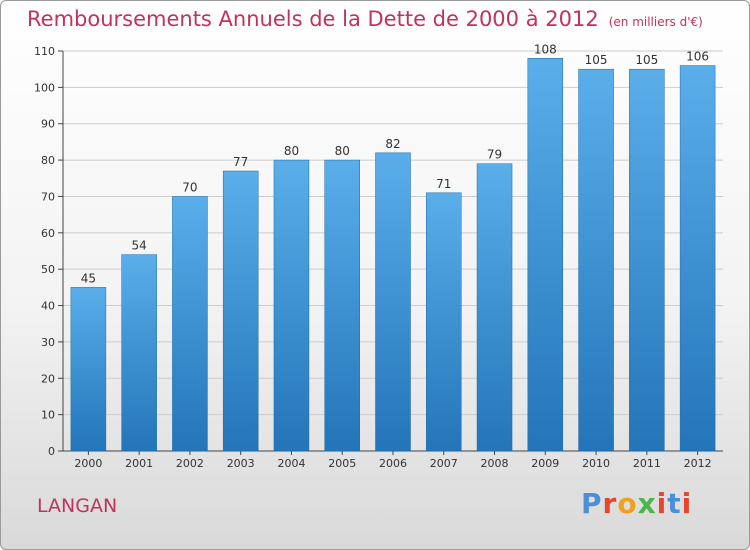 Image resolution: width=750 pixels, height=550 pixels. I want to click on y-tick-label: 90, so click(48, 124).